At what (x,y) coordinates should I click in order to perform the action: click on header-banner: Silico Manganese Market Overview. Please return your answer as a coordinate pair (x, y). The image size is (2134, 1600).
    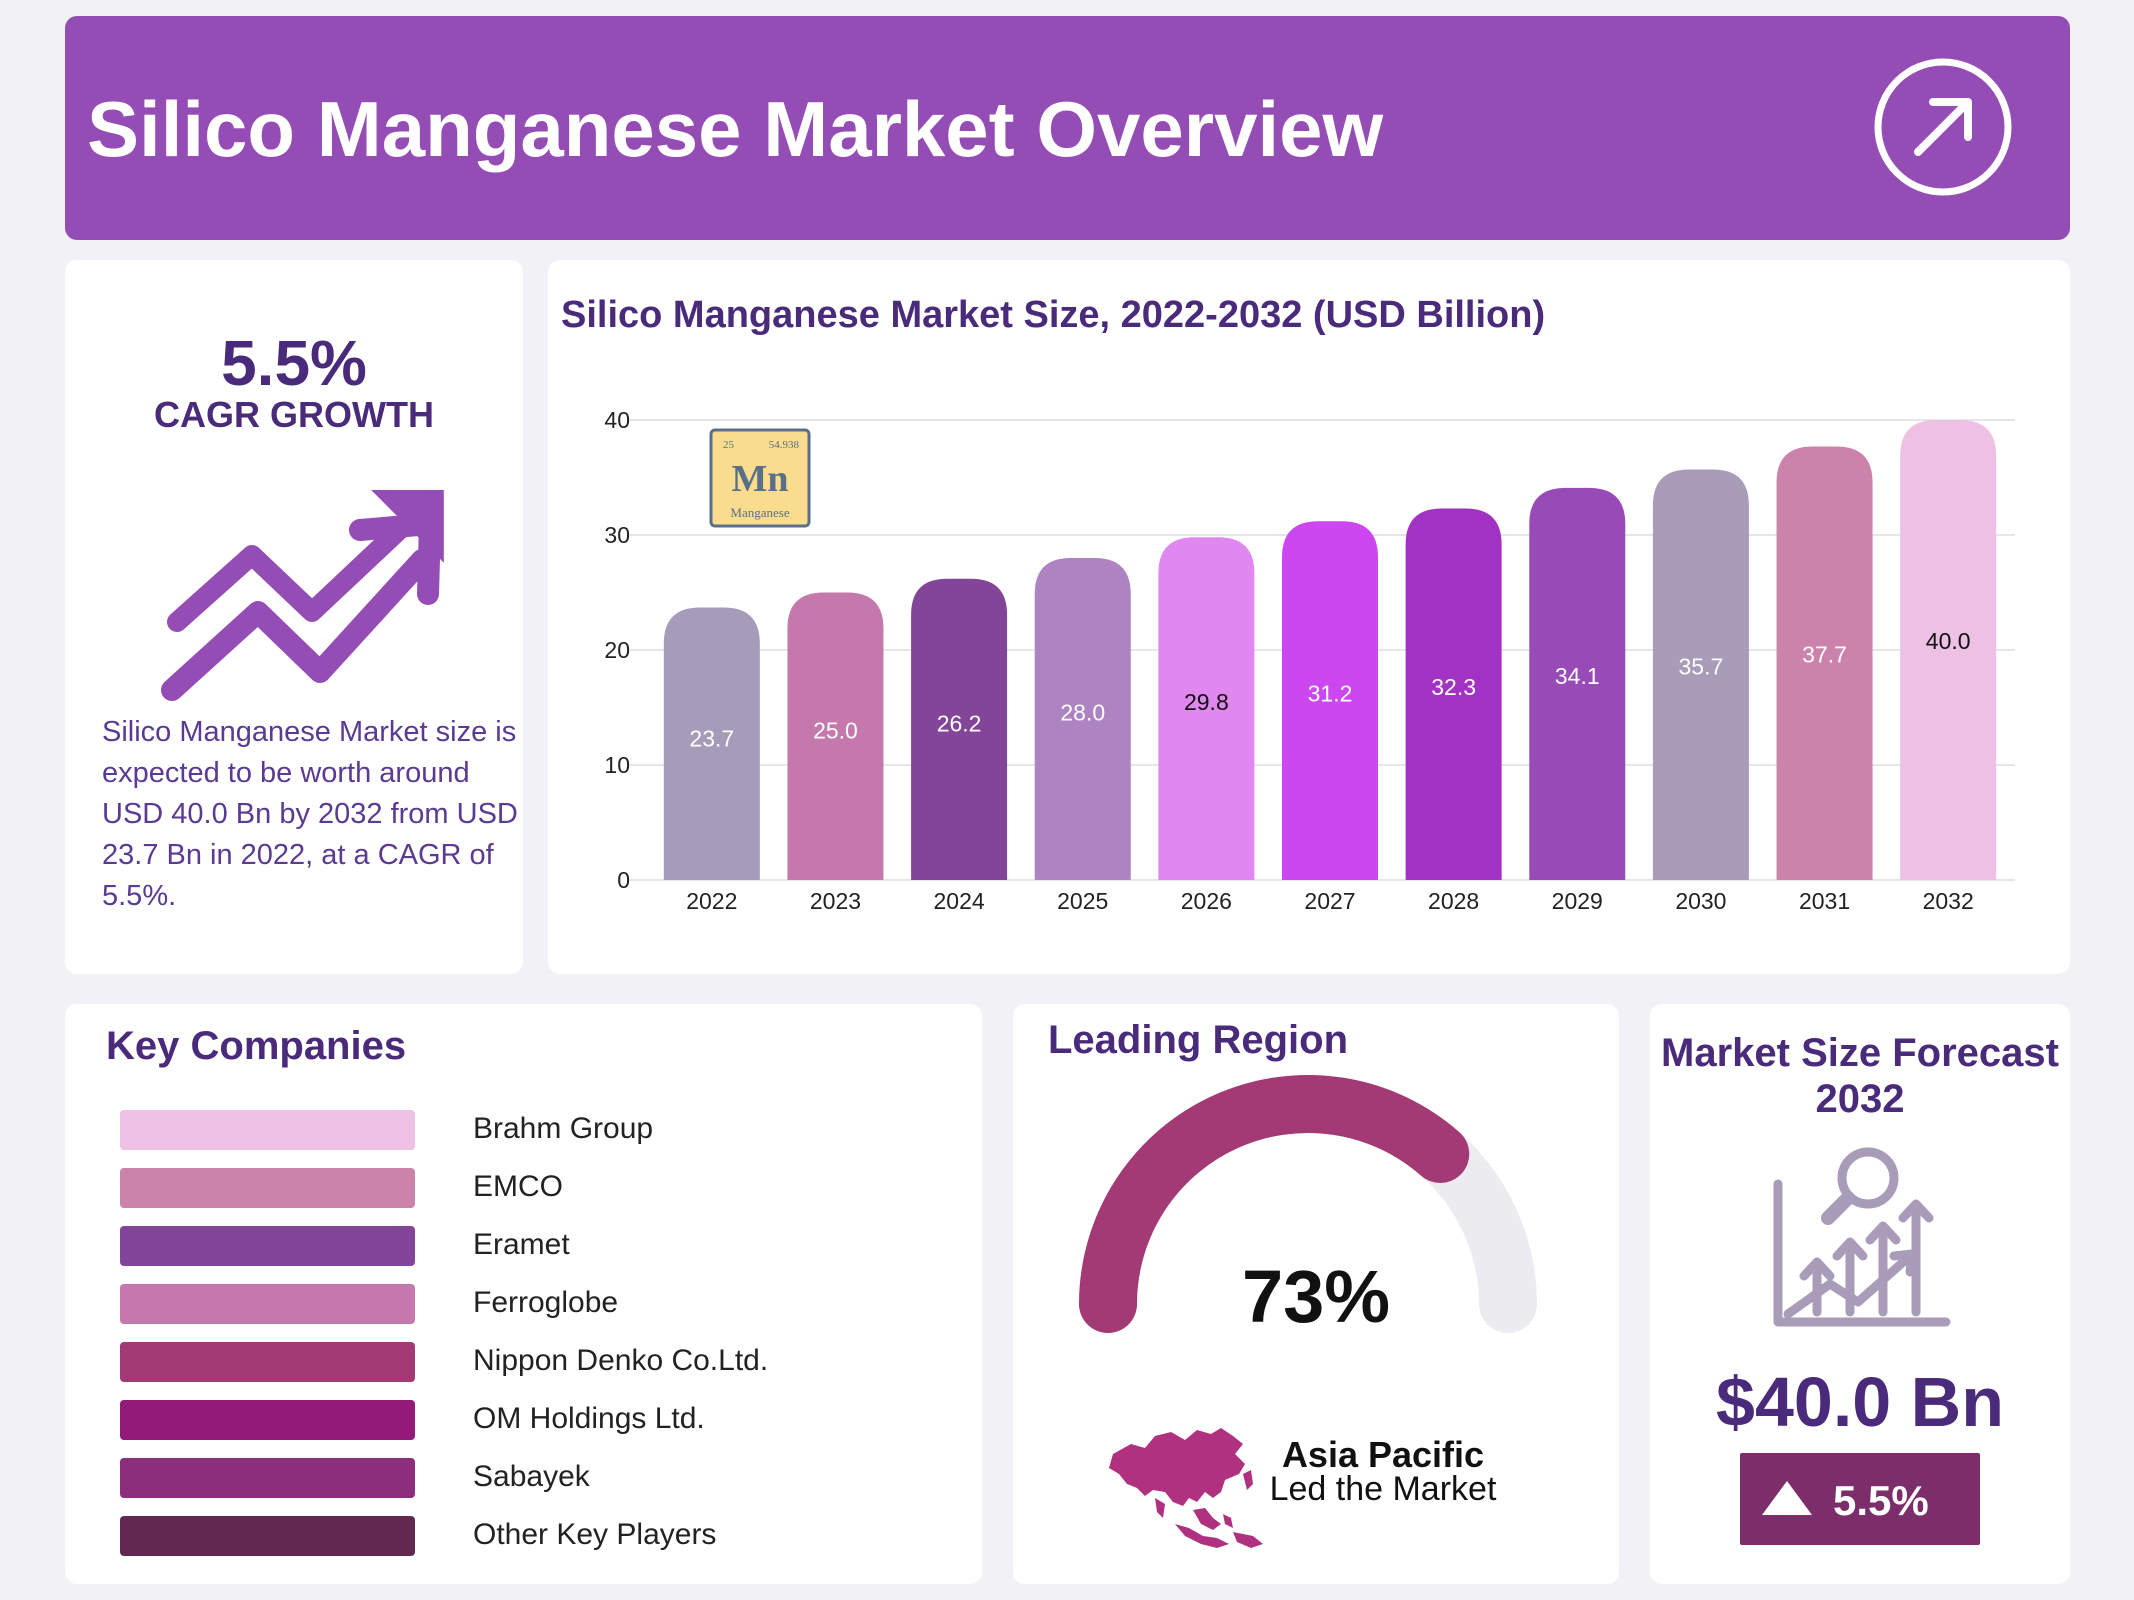
    Looking at the image, I should click on (1067, 128).